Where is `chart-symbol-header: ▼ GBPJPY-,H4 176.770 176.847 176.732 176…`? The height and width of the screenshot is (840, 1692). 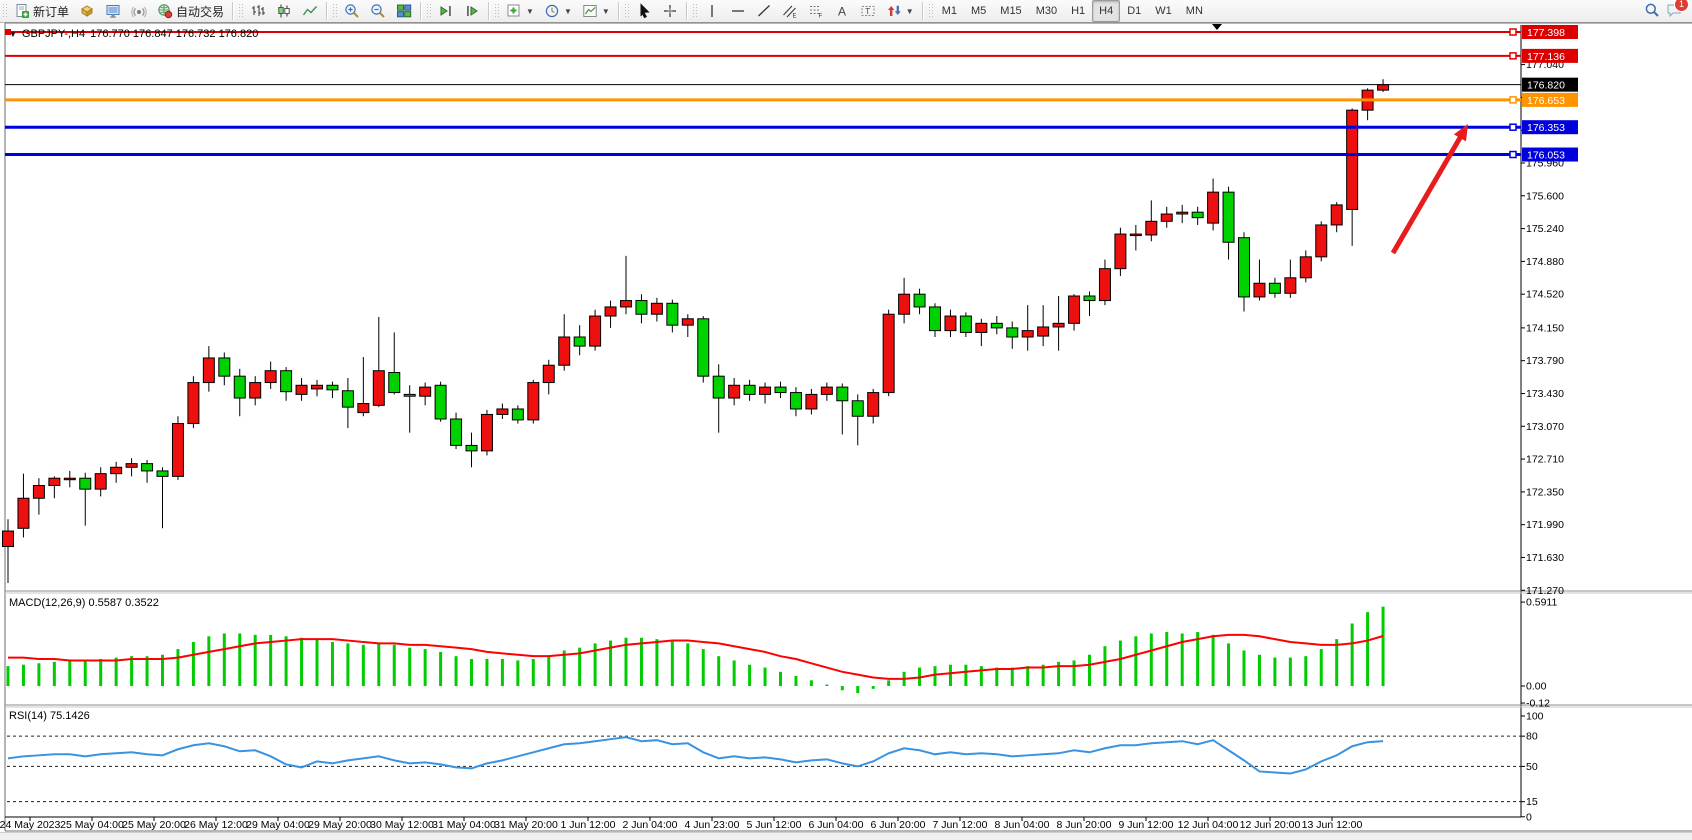
chart-symbol-header: ▼ GBPJPY-,H4 176.770 176.847 176.732 176… is located at coordinates (133, 34).